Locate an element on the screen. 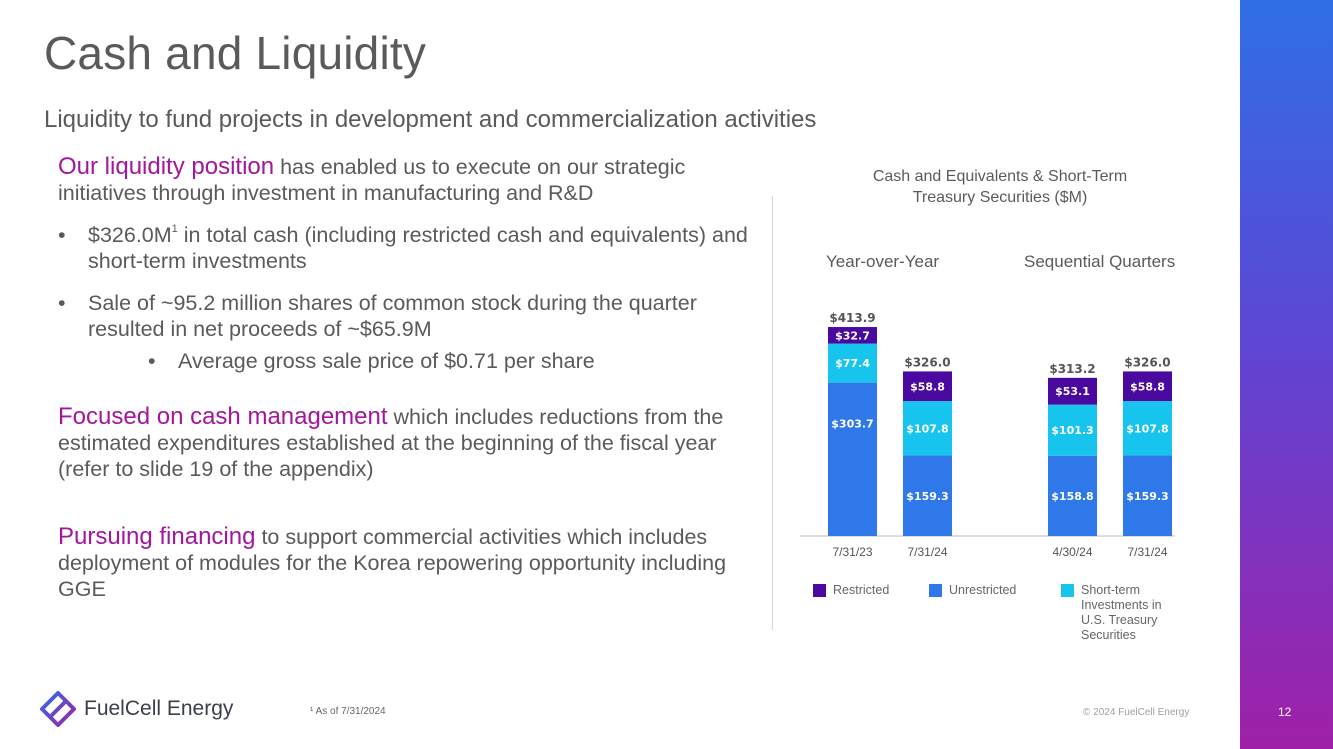 This screenshot has height=749, width=1333. data-label-short-term-2: $101.3 is located at coordinates (1072, 430).